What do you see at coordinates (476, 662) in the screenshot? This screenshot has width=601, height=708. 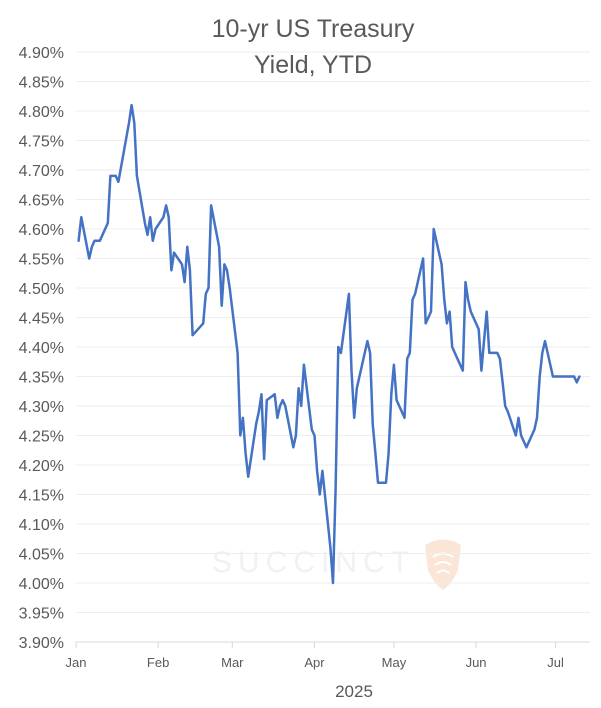 I see `x-tick-label: Jun` at bounding box center [476, 662].